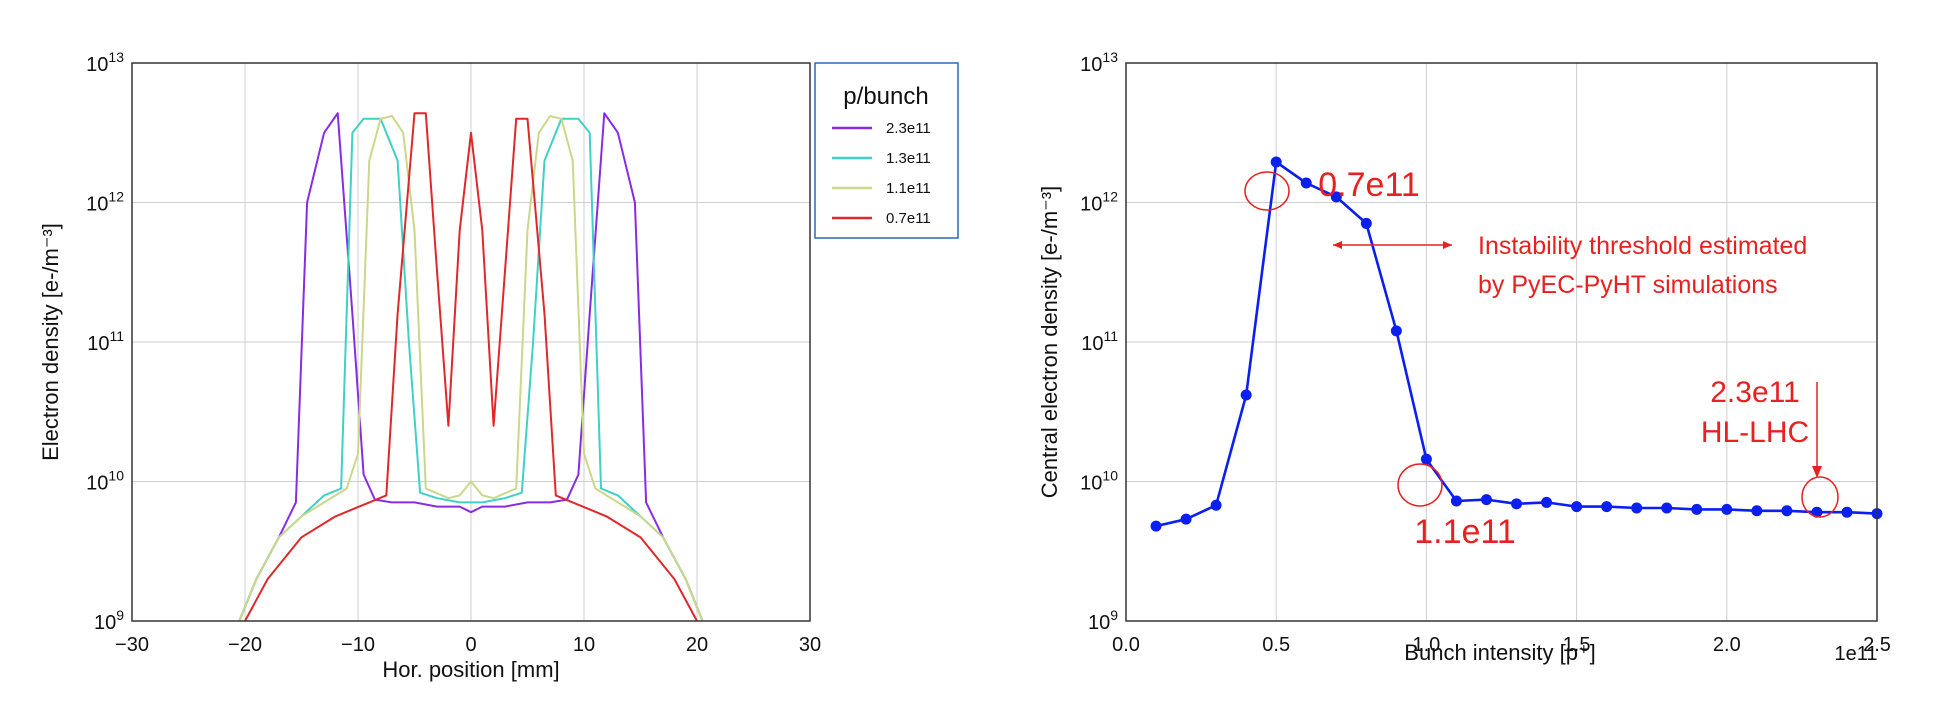  I want to click on threshold-arrow-right-head, so click(1447, 245).